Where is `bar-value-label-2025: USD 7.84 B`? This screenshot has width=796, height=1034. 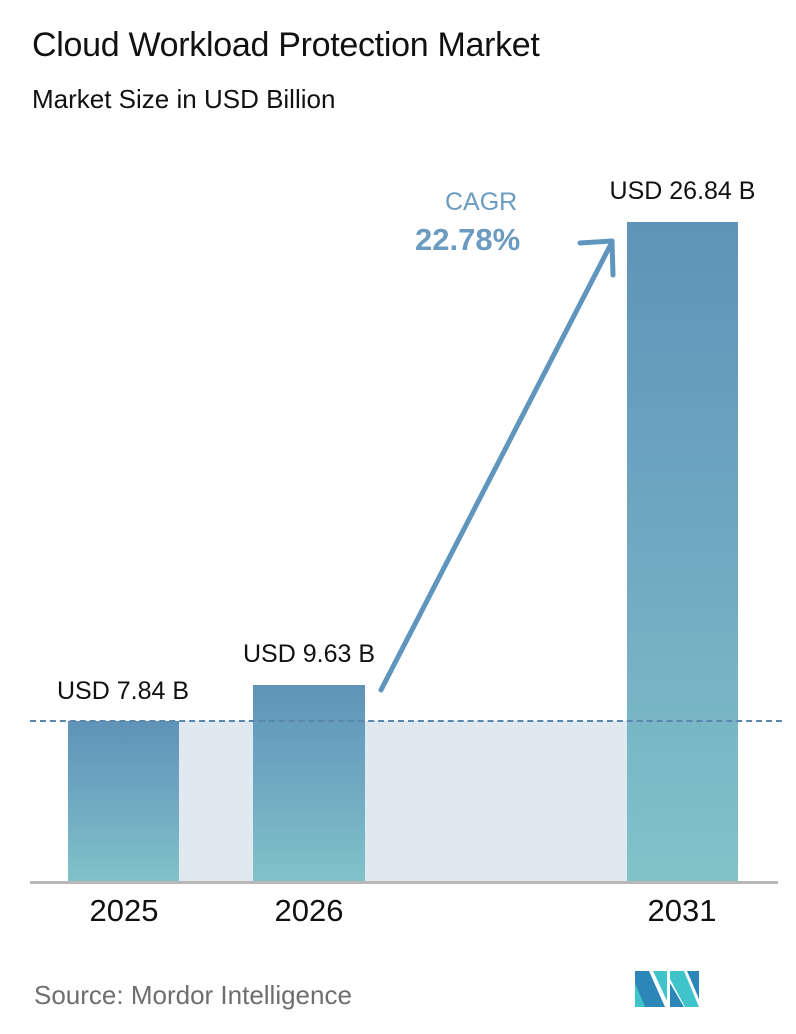
bar-value-label-2025: USD 7.84 B is located at coordinates (122, 691).